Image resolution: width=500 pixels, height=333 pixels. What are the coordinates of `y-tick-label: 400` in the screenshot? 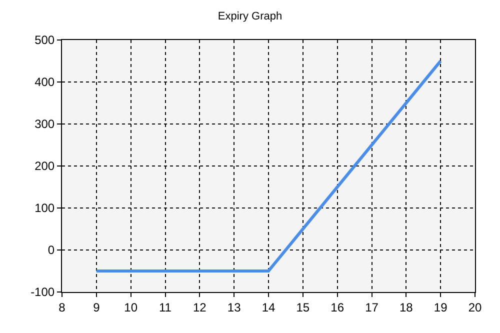 It's located at (44, 82).